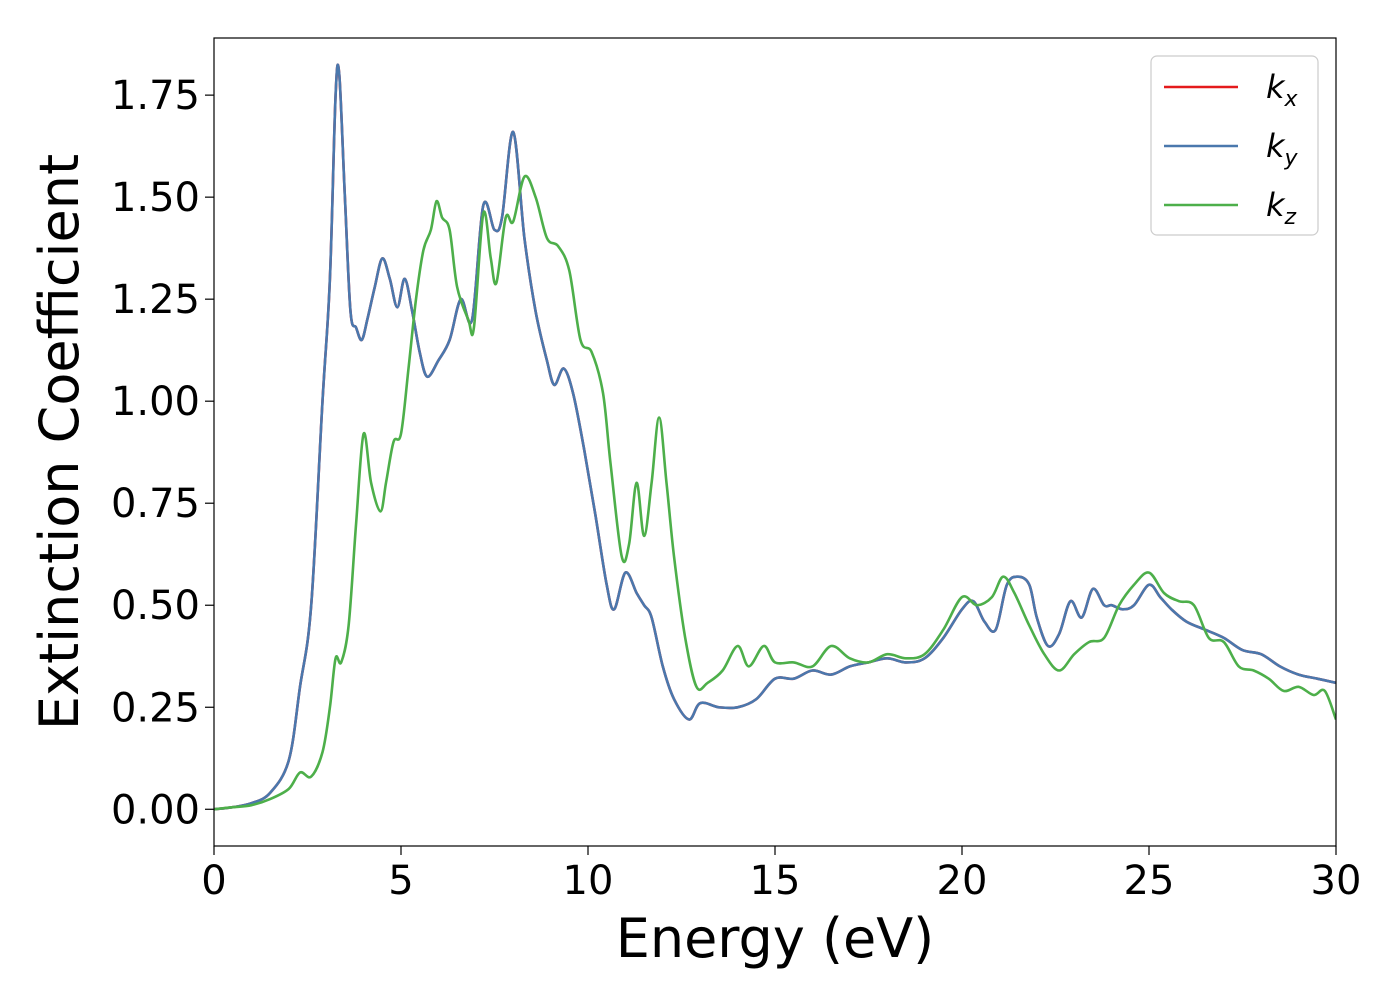 The image size is (1400, 1000). I want to click on y-tick-label: 0.75, so click(155, 504).